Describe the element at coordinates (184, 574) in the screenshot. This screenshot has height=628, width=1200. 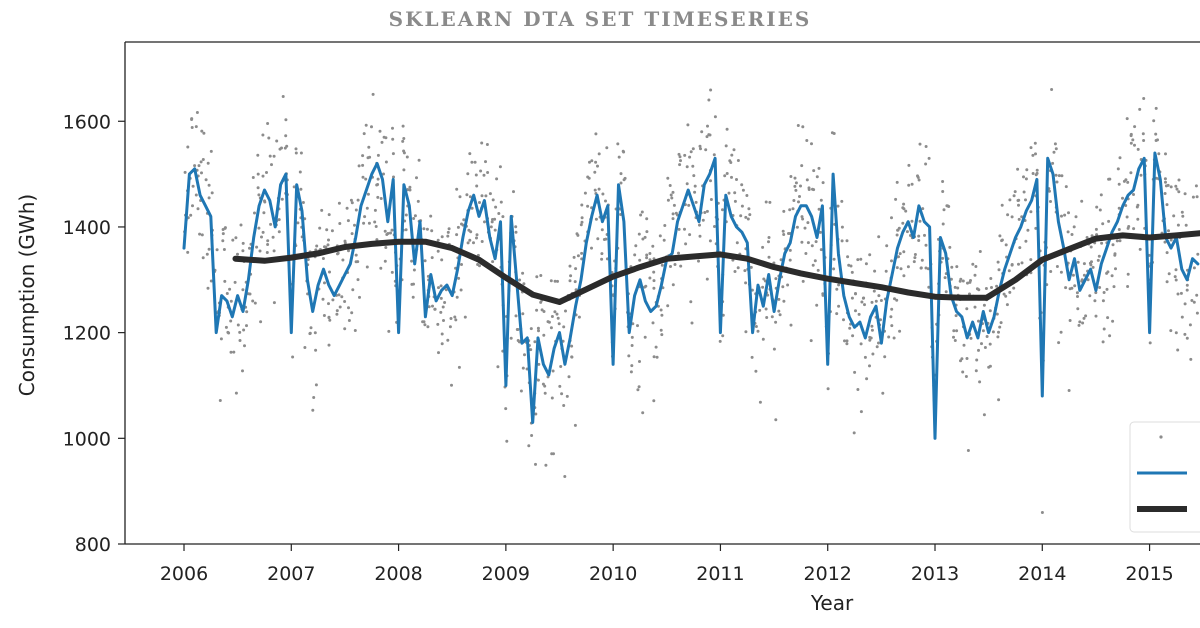
I see `x-tick-label: 2006` at that location.